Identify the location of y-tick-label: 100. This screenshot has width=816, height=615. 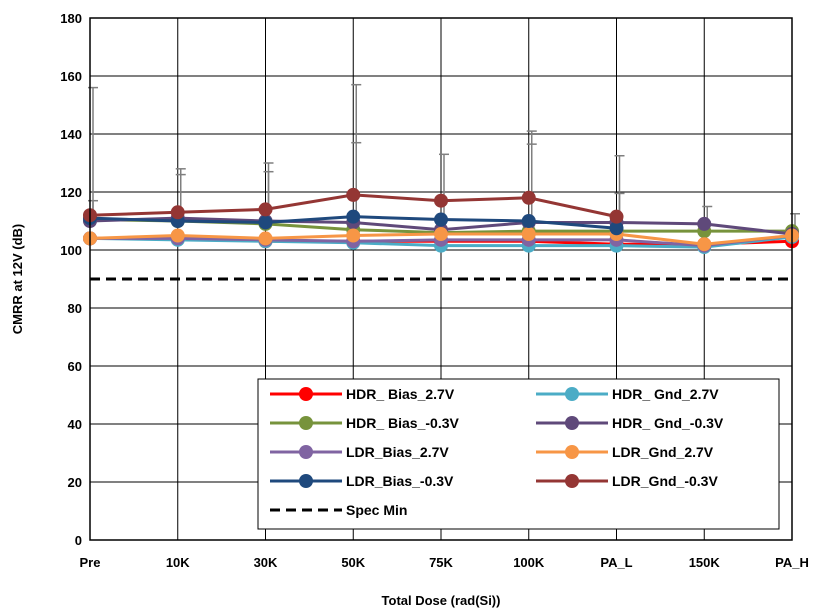
(71, 250).